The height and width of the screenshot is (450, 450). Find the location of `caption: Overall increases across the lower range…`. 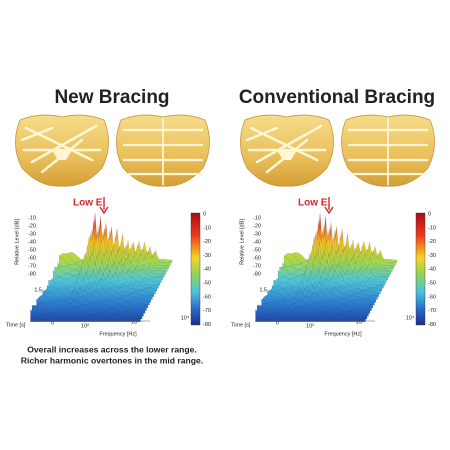

caption: Overall increases across the lower range… is located at coordinates (112, 349).